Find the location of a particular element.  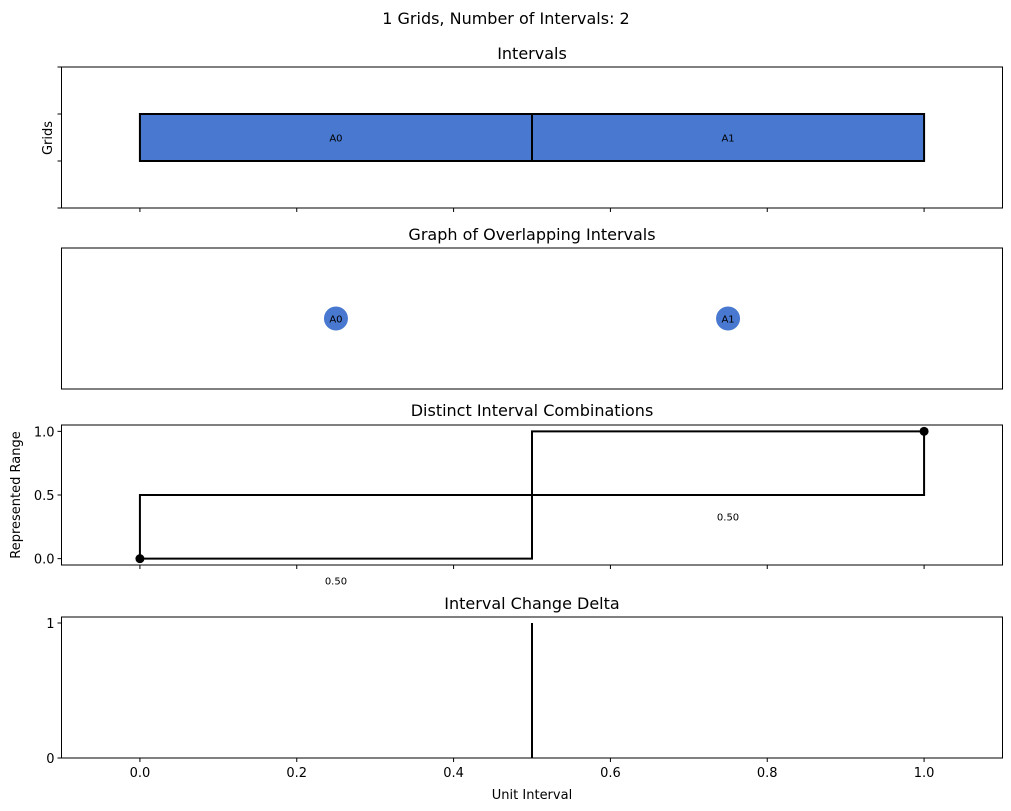

x-tick-label: 0.2 is located at coordinates (296, 773).